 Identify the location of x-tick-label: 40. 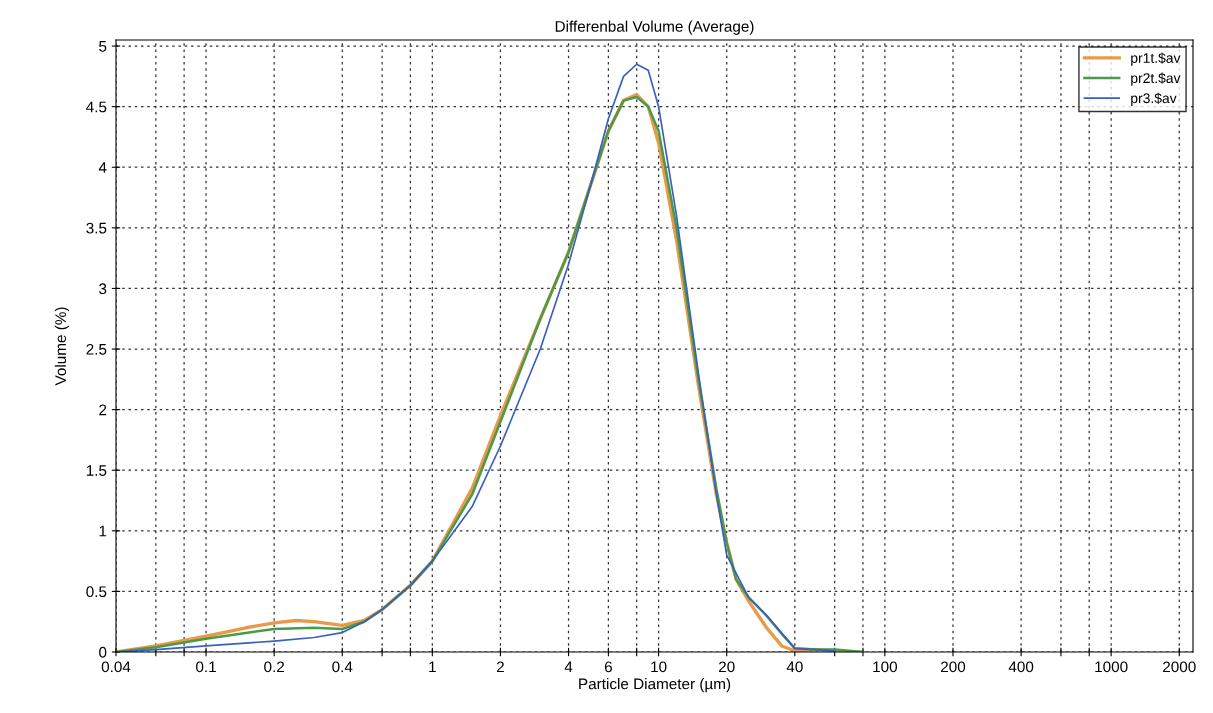
(794, 667).